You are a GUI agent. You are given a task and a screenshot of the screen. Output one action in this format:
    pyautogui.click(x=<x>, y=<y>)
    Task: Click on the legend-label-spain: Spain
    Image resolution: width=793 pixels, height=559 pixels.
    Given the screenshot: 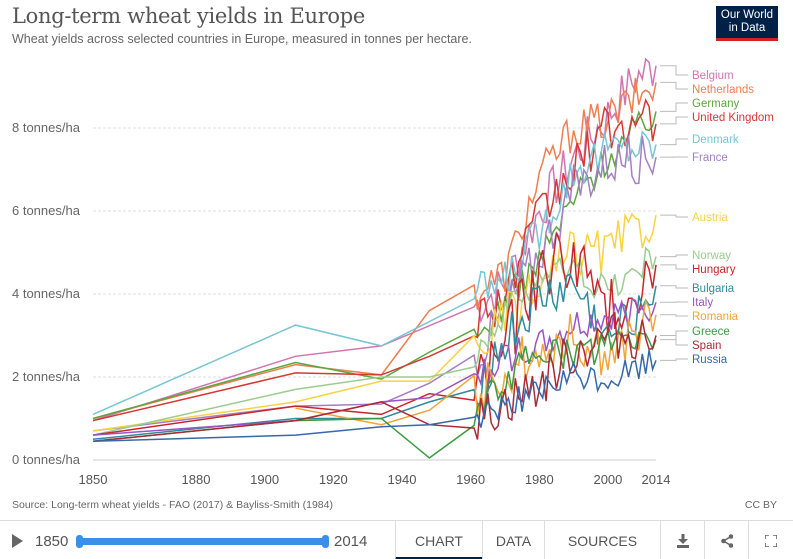 What is the action you would take?
    pyautogui.click(x=706, y=346)
    